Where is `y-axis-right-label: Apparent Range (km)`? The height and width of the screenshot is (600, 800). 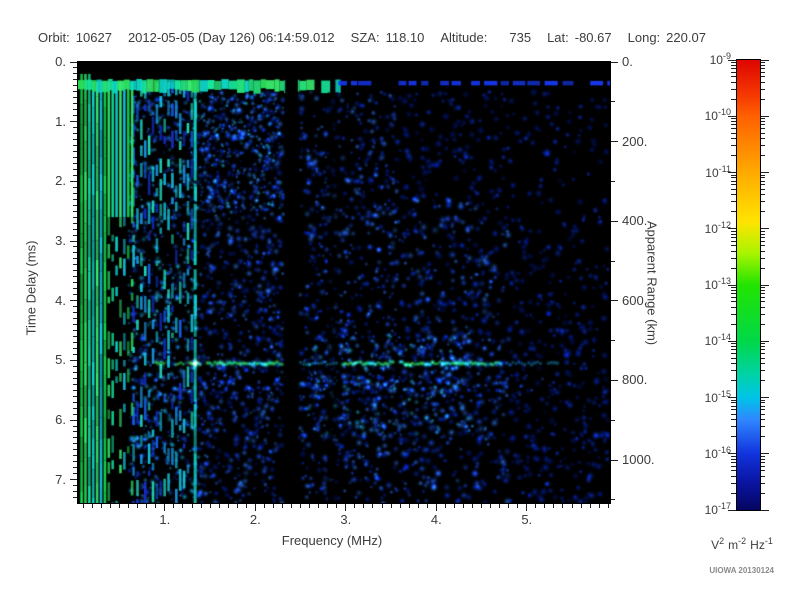 y-axis-right-label: Apparent Range (km) is located at coordinates (652, 283).